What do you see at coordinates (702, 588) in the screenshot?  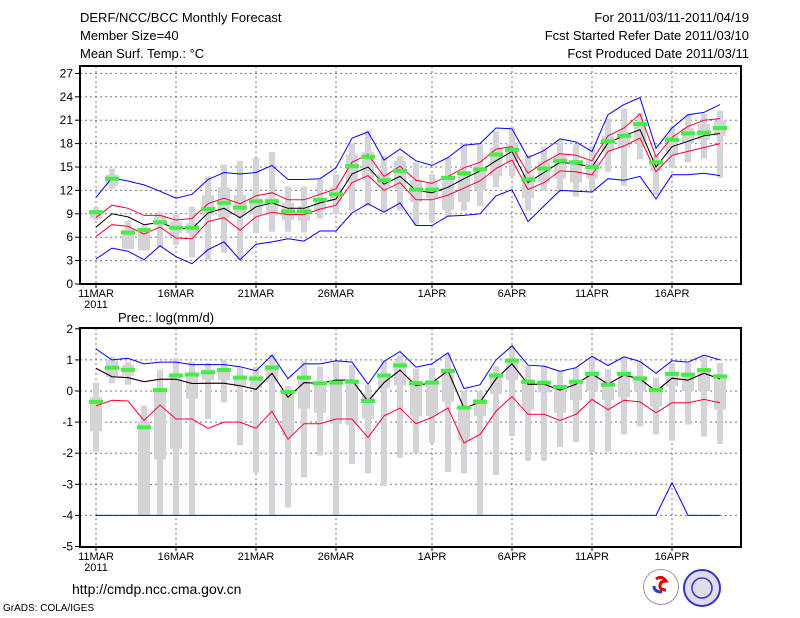 I see `ncc-logo` at bounding box center [702, 588].